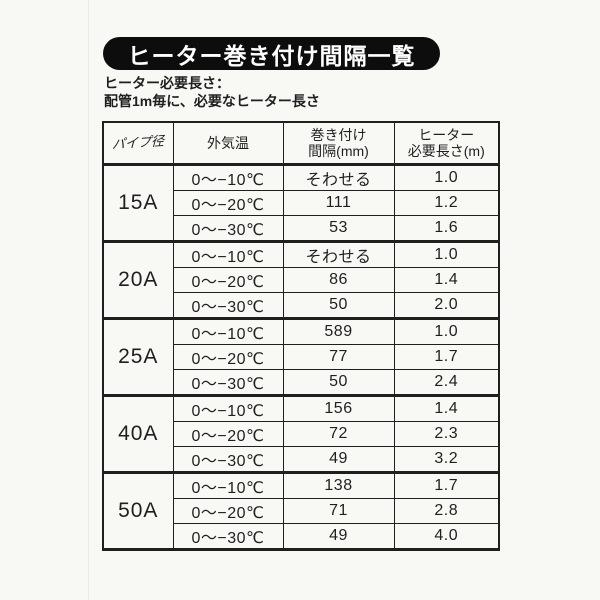  I want to click on length-cell: 3.2, so click(446, 459).